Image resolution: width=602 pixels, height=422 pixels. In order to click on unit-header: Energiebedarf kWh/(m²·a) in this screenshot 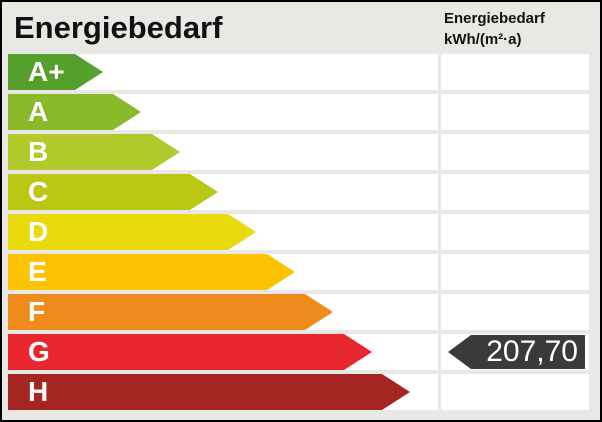, I will do `click(494, 29)`.